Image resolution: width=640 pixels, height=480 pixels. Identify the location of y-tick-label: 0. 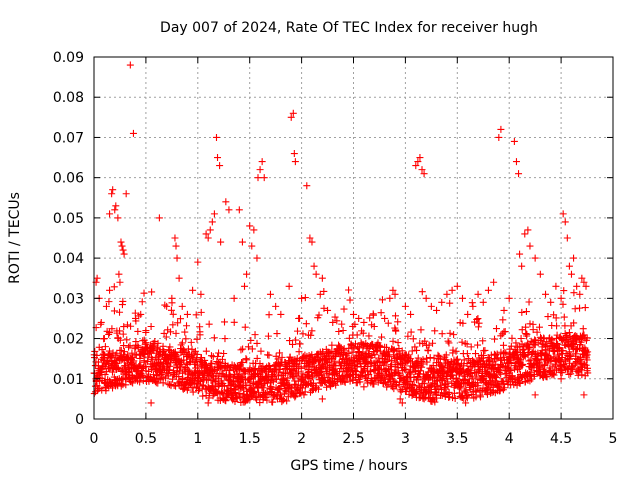
(79, 420).